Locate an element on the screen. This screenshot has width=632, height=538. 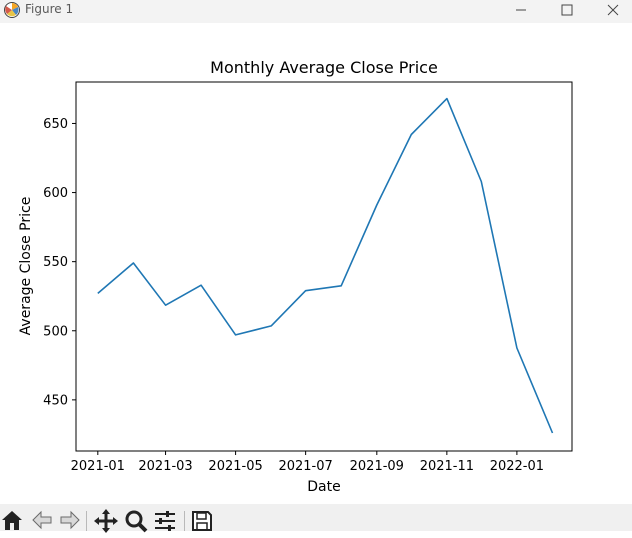
maximize-button is located at coordinates (567, 11).